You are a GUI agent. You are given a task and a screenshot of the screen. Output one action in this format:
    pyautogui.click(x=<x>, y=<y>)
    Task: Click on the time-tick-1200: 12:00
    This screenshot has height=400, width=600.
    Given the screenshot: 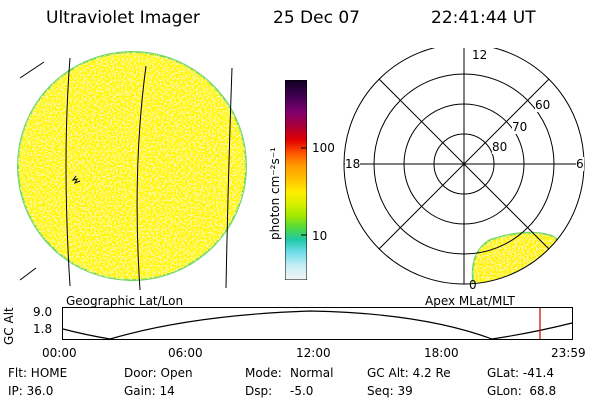 What is the action you would take?
    pyautogui.click(x=313, y=353)
    